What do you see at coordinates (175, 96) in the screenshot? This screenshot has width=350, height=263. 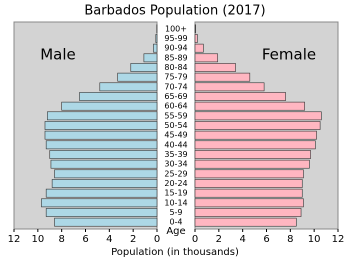 I see `category-label: 65-69` at bounding box center [175, 96].